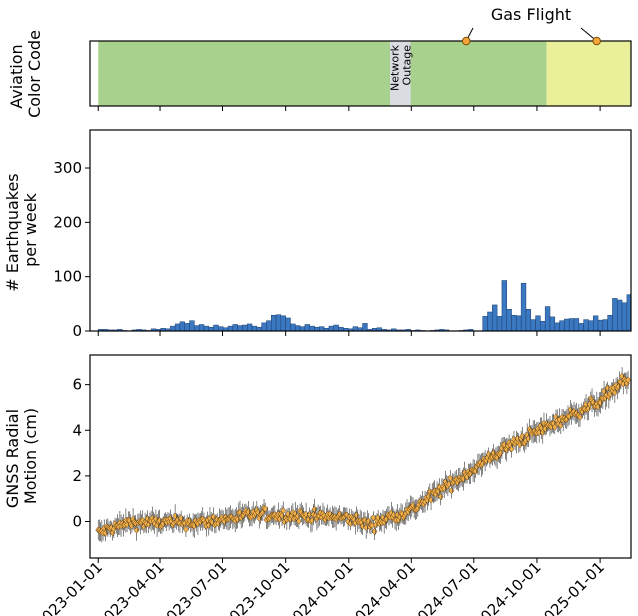  I want to click on color-code-segment-green, so click(322, 73).